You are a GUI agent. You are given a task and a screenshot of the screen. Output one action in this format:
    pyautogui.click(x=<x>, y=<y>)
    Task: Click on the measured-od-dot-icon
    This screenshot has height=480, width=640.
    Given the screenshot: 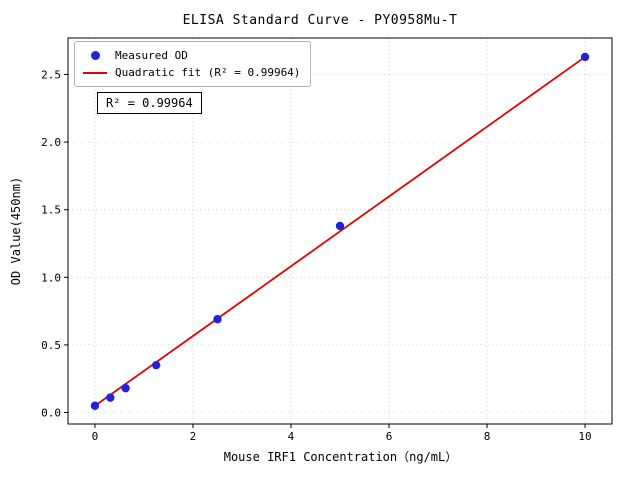 What is the action you would take?
    pyautogui.click(x=95, y=55)
    